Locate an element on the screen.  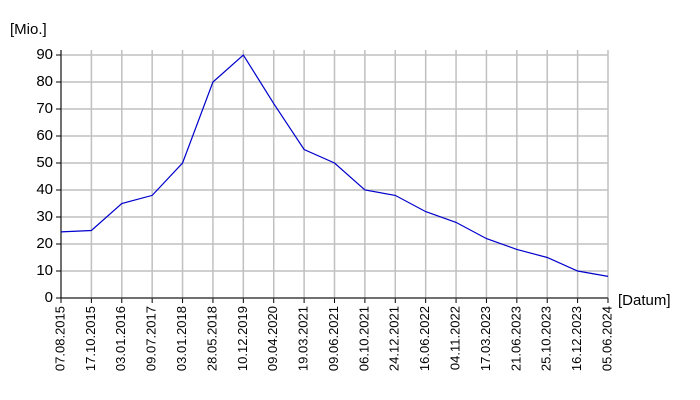
y-tick-label: 30 is located at coordinates (44, 216).